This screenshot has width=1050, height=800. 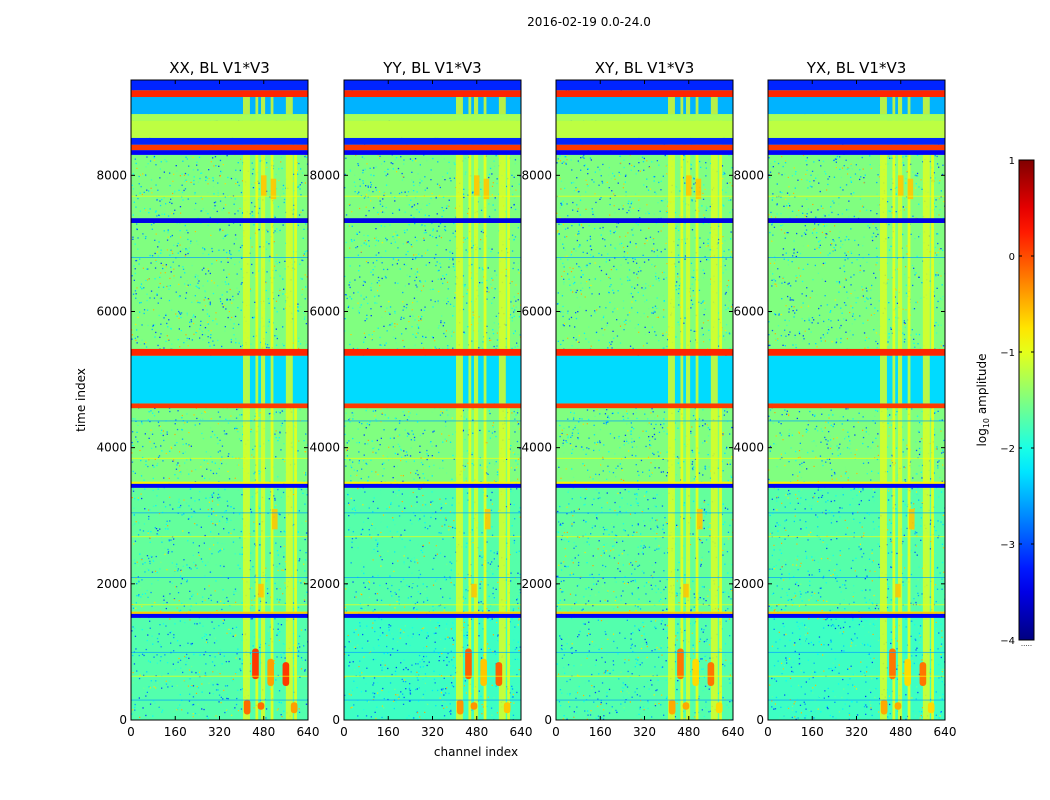 What do you see at coordinates (275, 519) in the screenshot?
I see `rfi-warm` at bounding box center [275, 519].